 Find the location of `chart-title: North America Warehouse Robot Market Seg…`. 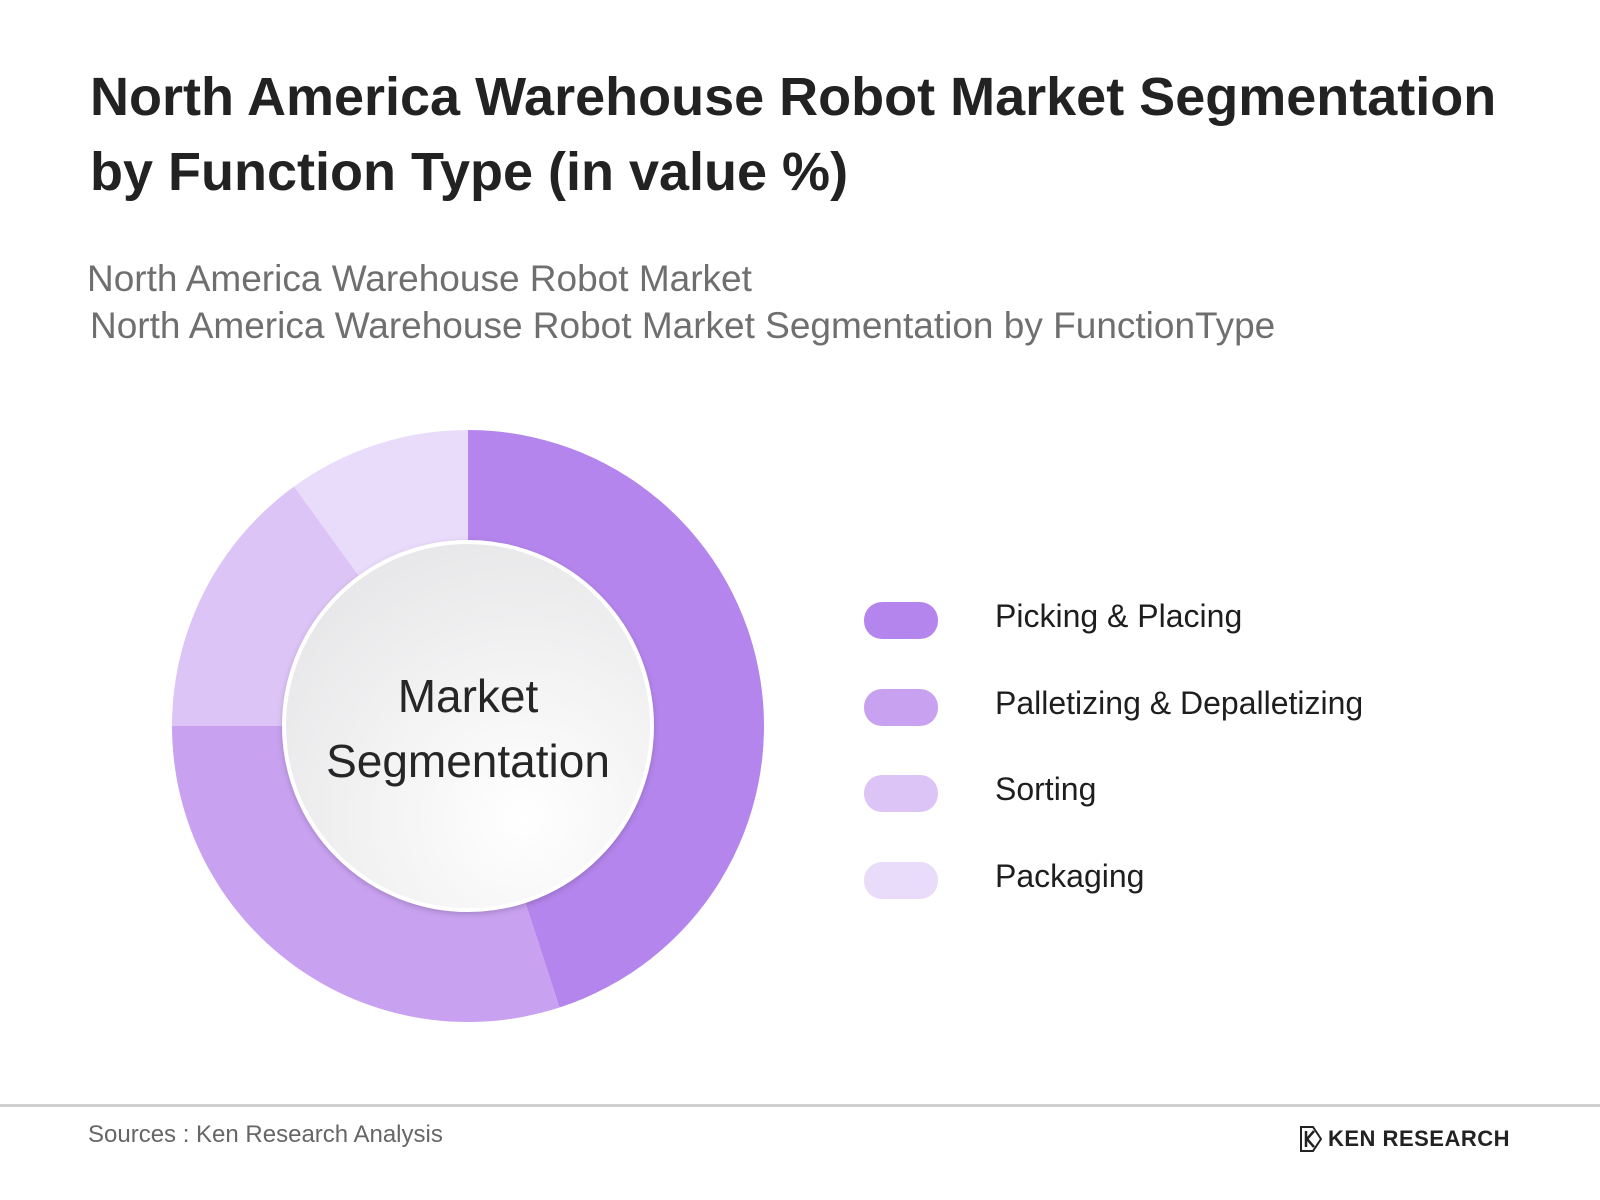

chart-title: North America Warehouse Robot Market Seg… is located at coordinates (793, 134).